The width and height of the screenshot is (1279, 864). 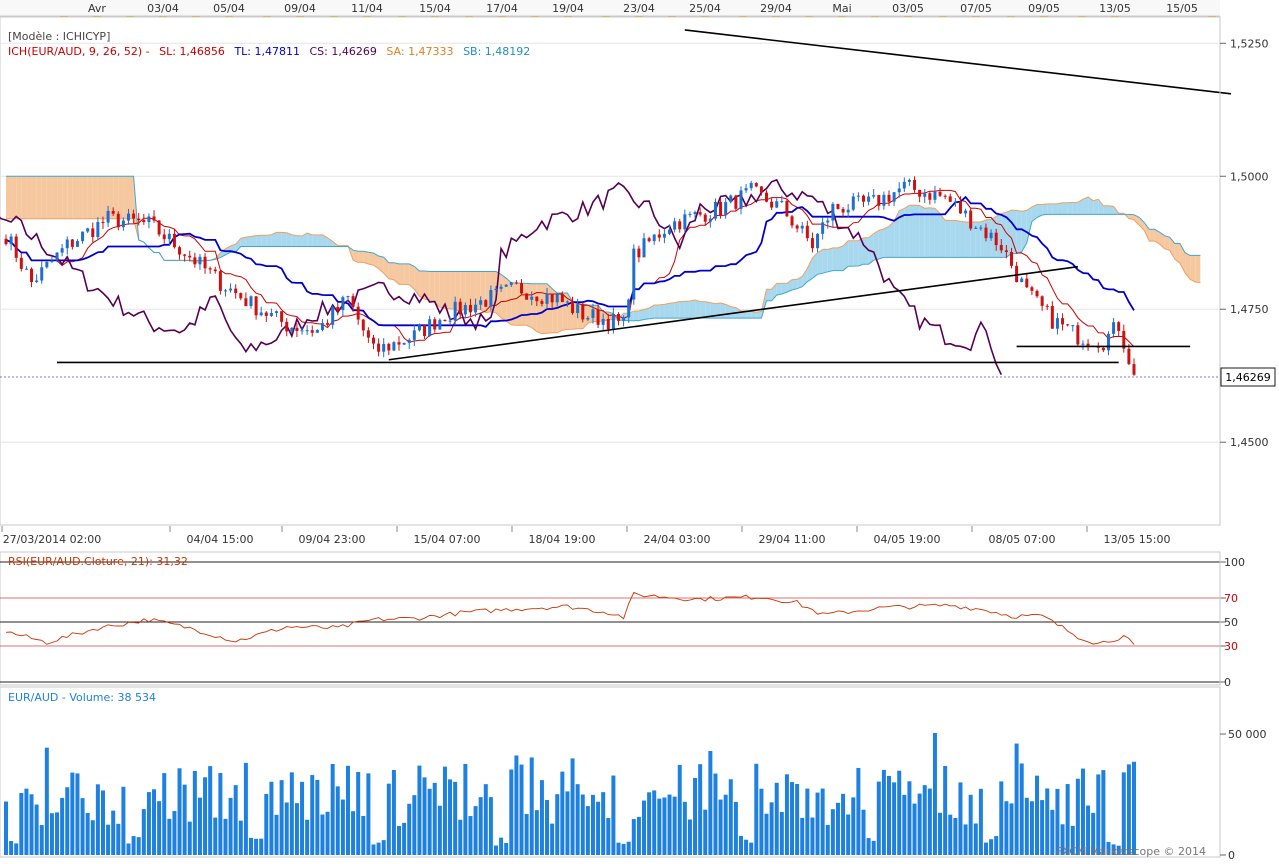 What do you see at coordinates (1137, 539) in the screenshot?
I see `bottom-date-label: 13/05 15:00` at bounding box center [1137, 539].